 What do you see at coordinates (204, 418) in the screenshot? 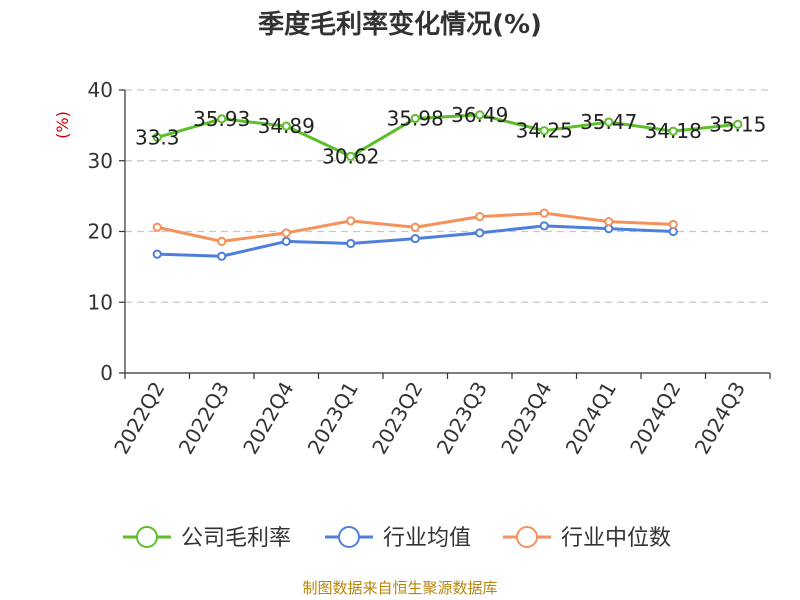
I see `x-tick-label: 2022Q3` at bounding box center [204, 418].